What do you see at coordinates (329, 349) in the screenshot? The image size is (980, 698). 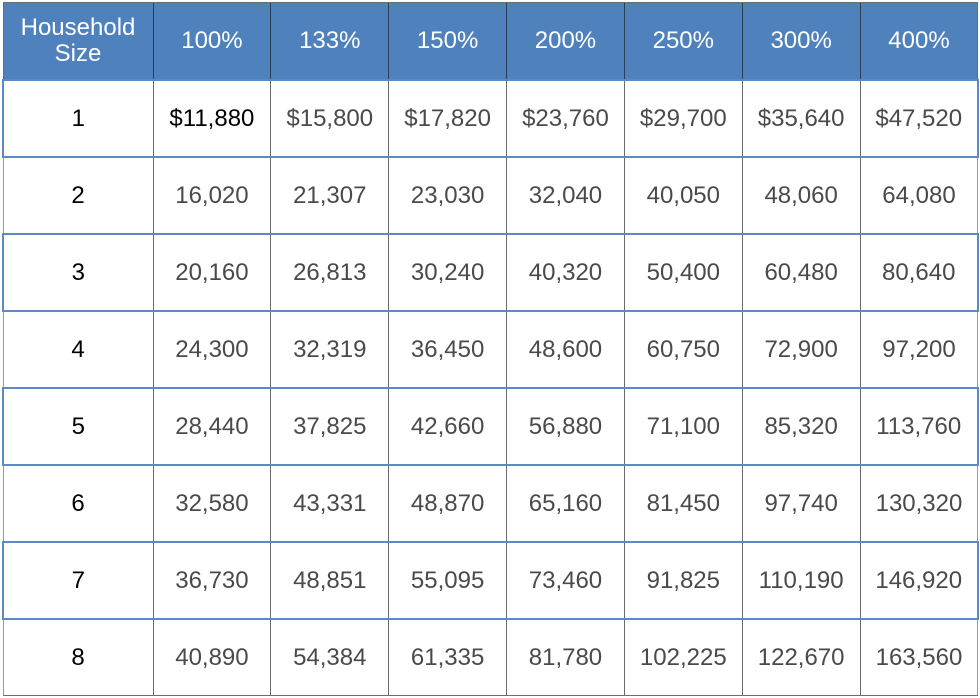 I see `value-cell: 32,319` at bounding box center [329, 349].